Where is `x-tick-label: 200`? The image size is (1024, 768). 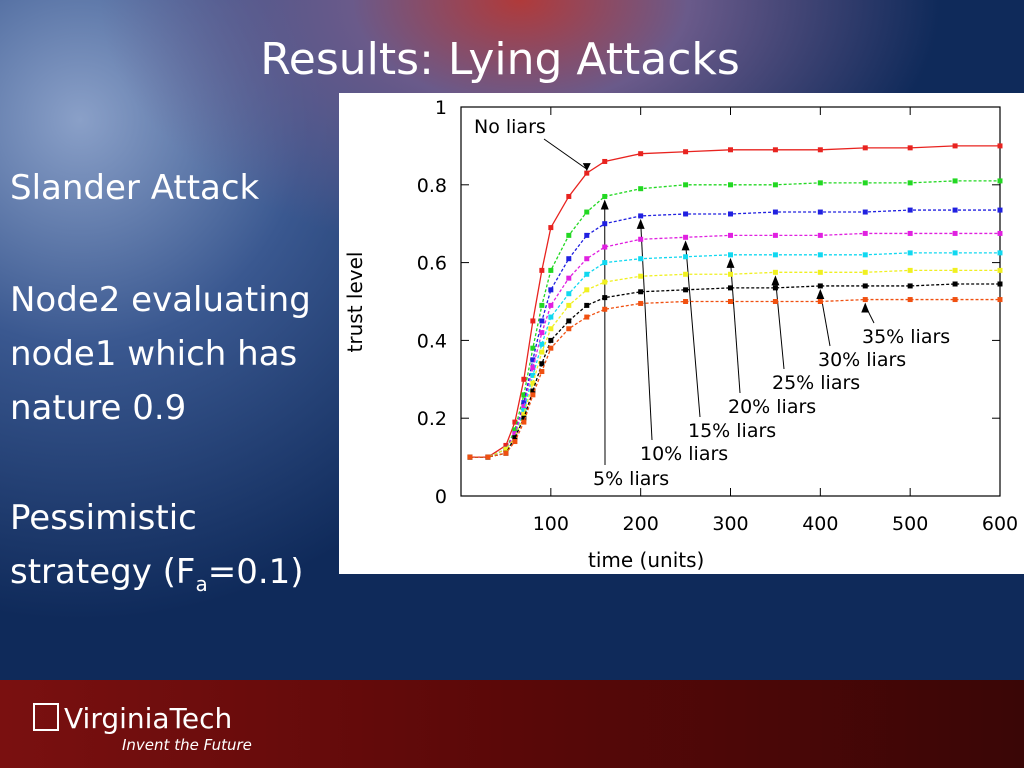
x-tick-label: 200 is located at coordinates (641, 524).